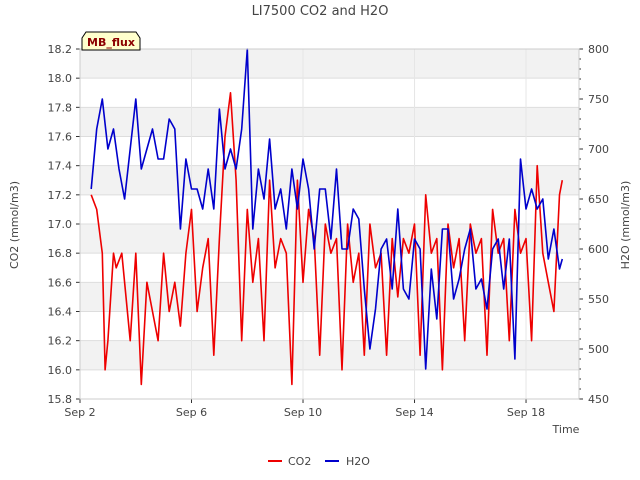 The height and width of the screenshot is (480, 640). What do you see at coordinates (598, 99) in the screenshot?
I see `y-tick-label-right: 750` at bounding box center [598, 99].